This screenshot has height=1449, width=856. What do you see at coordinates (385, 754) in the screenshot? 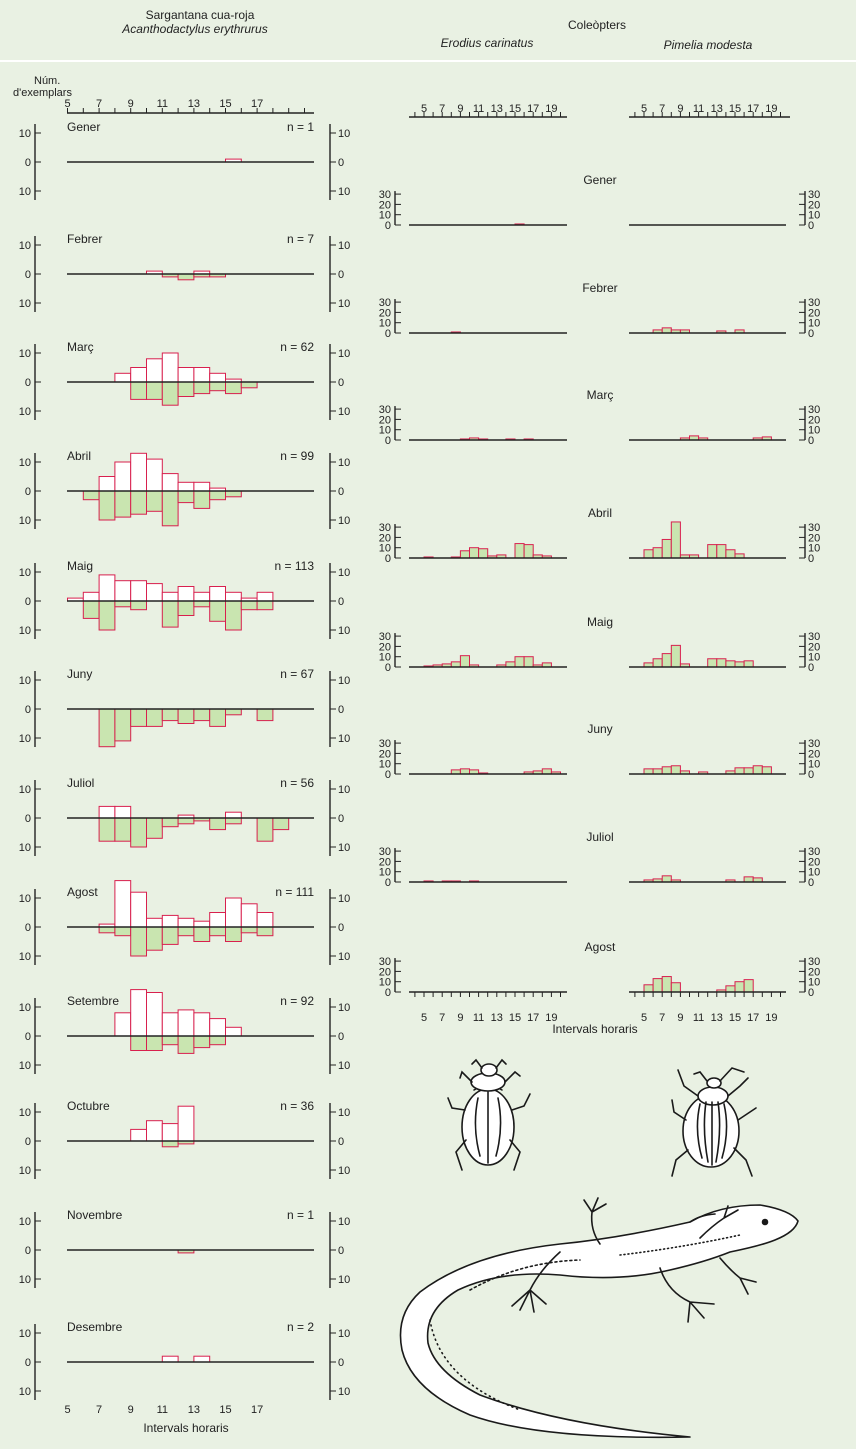
I see `erodius-y-tick-label: 20` at bounding box center [385, 754].